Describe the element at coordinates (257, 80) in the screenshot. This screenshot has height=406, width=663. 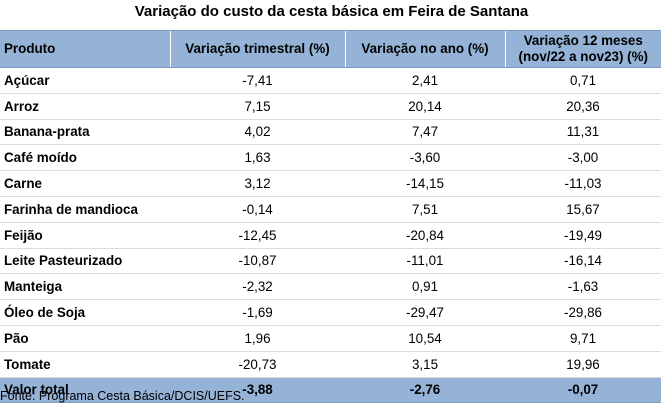
I see `cell-trimestral: -7,41` at that location.